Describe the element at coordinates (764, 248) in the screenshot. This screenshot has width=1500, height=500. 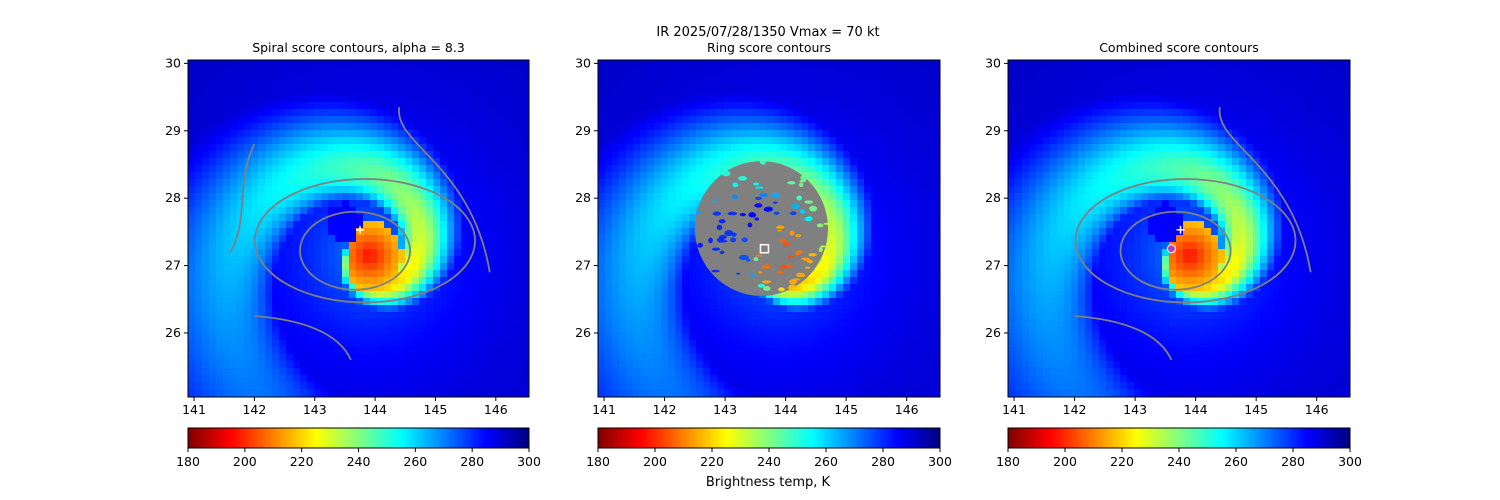
I see `center-square-marker` at that location.